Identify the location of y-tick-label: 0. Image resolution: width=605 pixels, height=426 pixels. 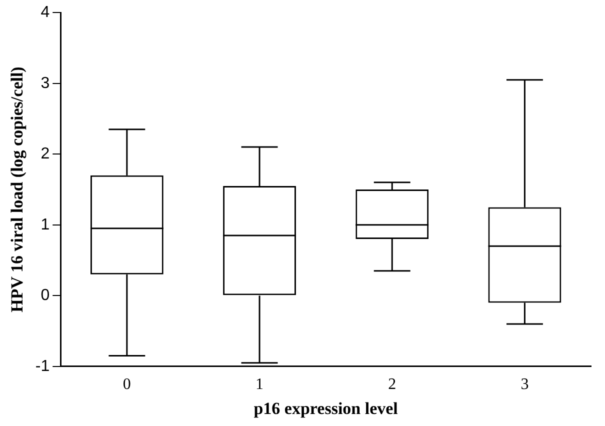
(45, 295).